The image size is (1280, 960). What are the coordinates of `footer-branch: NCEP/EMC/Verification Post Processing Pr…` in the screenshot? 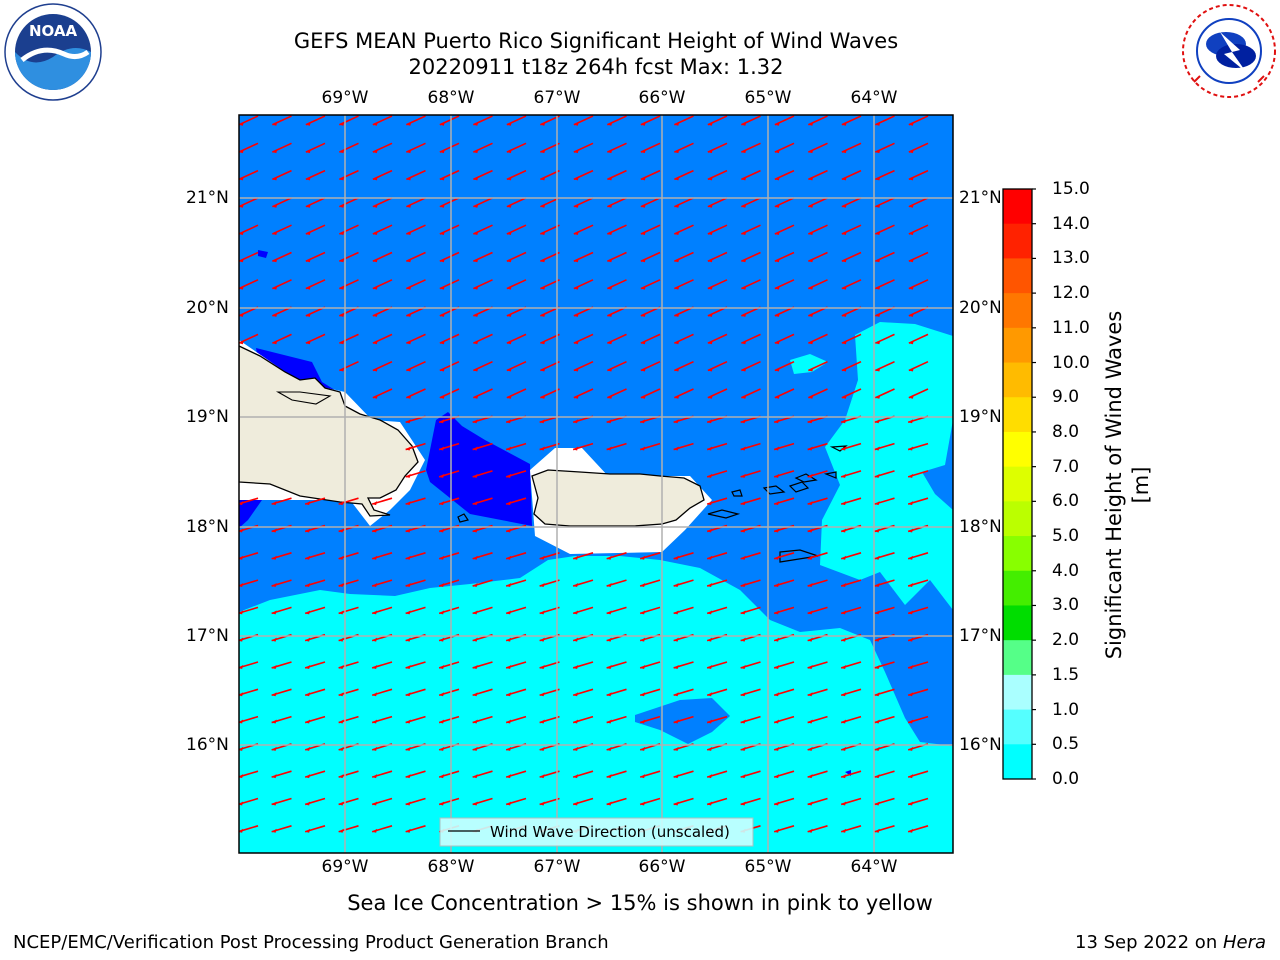 It's located at (311, 942).